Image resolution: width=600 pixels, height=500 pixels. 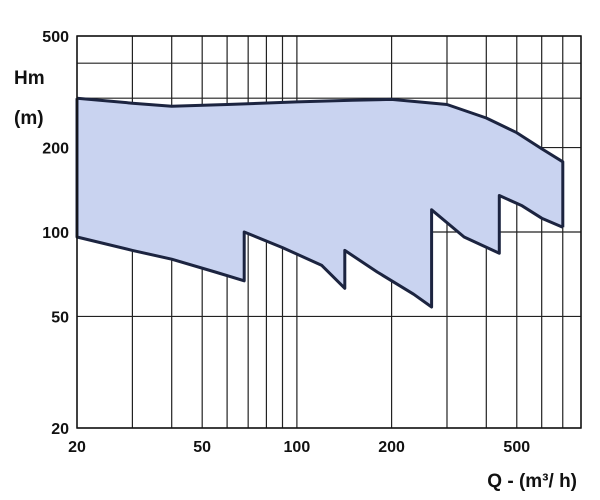 What do you see at coordinates (55, 37) in the screenshot?
I see `y-tick-label: 500` at bounding box center [55, 37].